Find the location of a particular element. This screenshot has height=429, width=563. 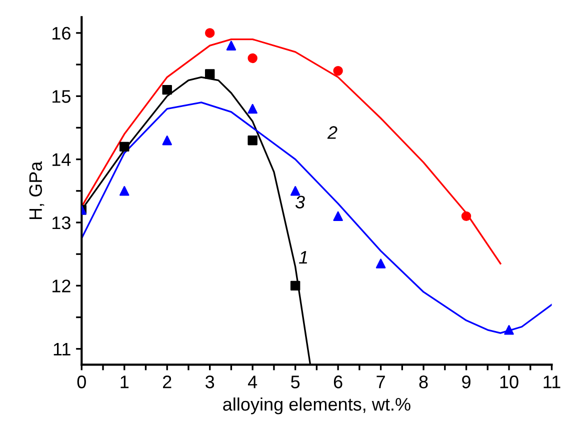

x-tick-label: 4 is located at coordinates (253, 382).